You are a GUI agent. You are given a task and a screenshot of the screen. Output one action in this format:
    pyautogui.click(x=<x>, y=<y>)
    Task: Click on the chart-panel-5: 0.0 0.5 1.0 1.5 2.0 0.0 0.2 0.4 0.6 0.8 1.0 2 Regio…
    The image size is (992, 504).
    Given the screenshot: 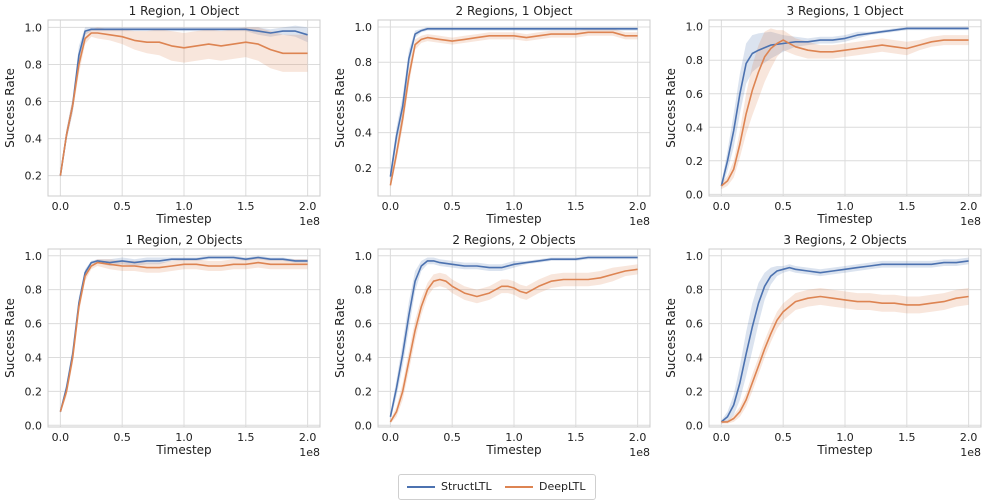 What is the action you would take?
    pyautogui.click(x=492, y=346)
    